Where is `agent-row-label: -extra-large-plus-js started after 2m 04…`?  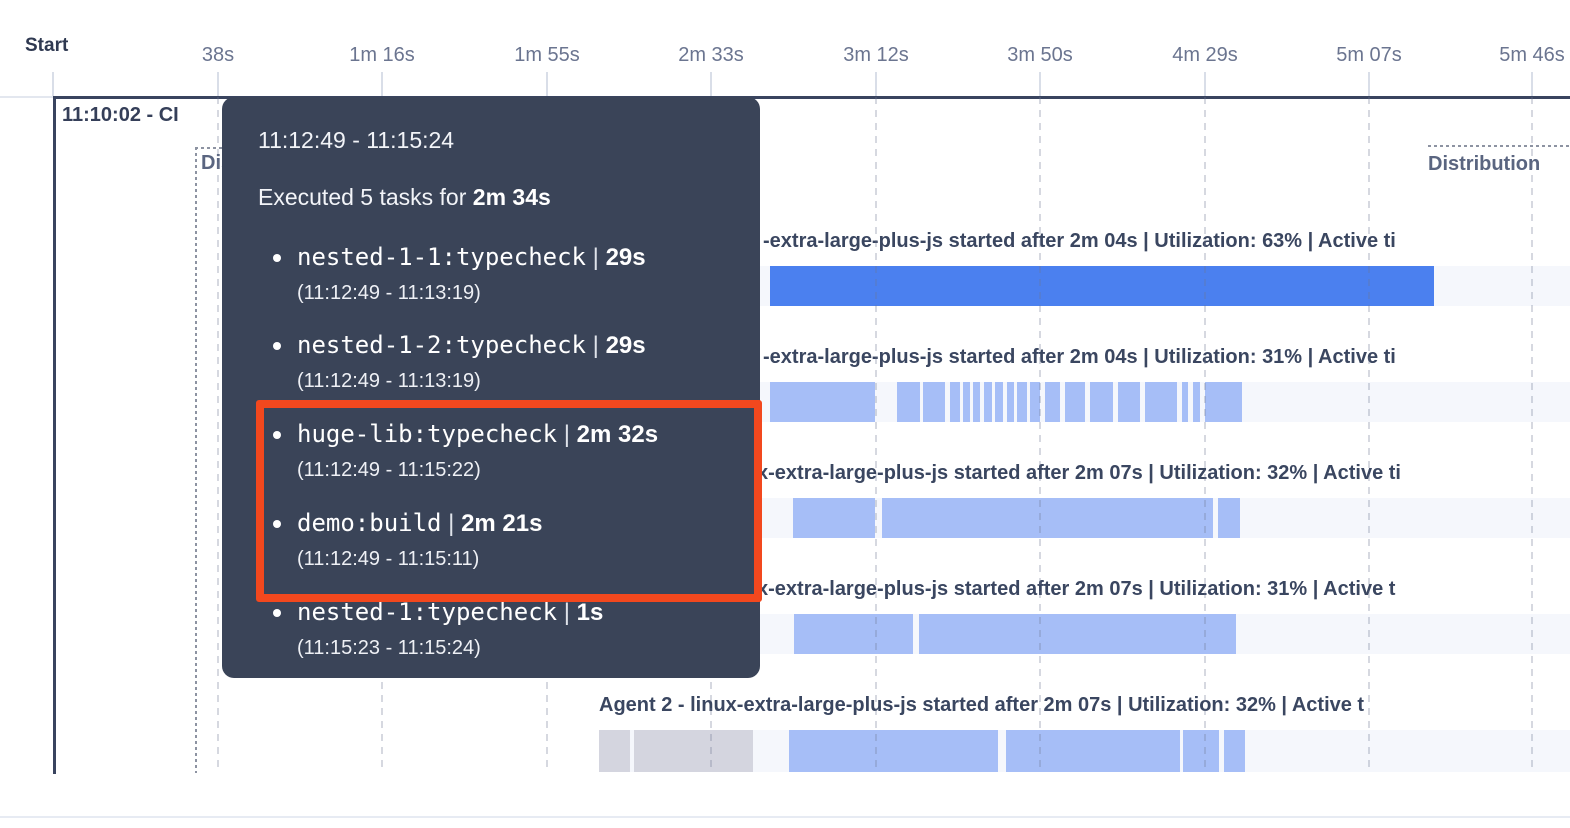
agent-row-label: -extra-large-plus-js started after 2m 04… is located at coordinates (1079, 357).